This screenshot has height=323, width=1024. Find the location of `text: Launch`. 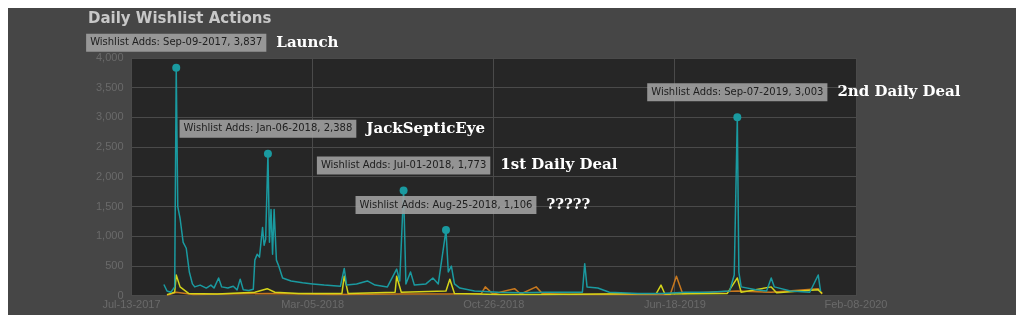

text: Launch is located at coordinates (307, 41).